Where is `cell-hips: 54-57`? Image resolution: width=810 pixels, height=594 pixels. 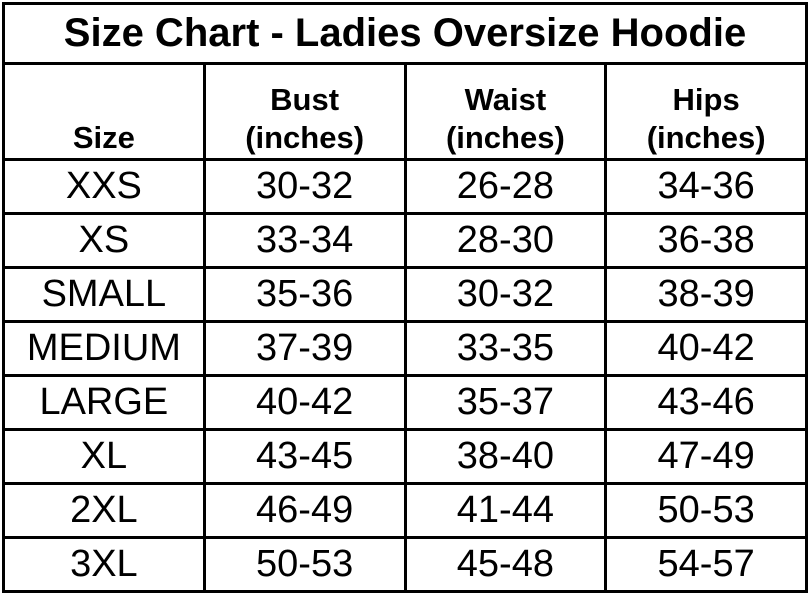
cell-hips: 54-57 is located at coordinates (706, 564).